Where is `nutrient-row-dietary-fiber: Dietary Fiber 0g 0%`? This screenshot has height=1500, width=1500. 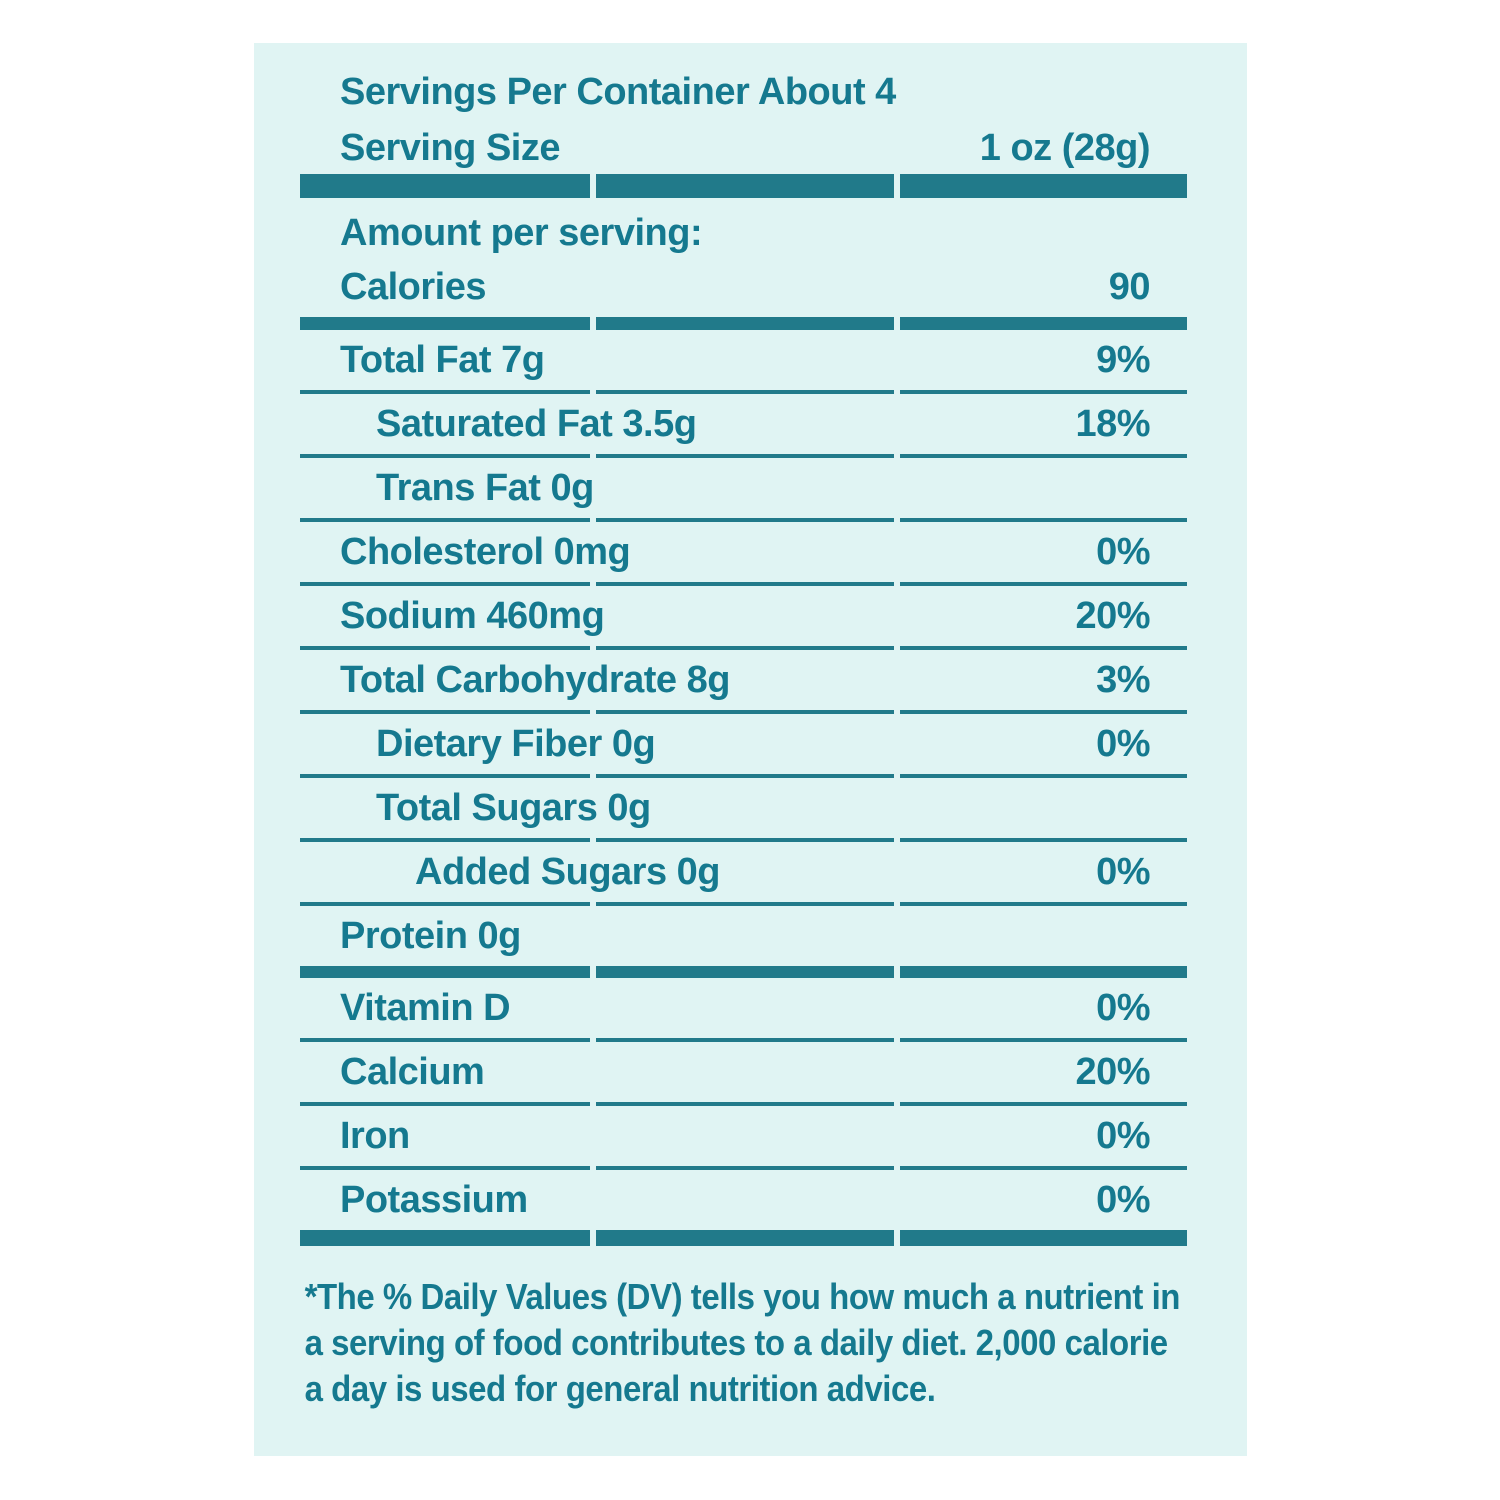
nutrient-row-dietary-fiber: Dietary Fiber 0g 0% is located at coordinates (743, 744).